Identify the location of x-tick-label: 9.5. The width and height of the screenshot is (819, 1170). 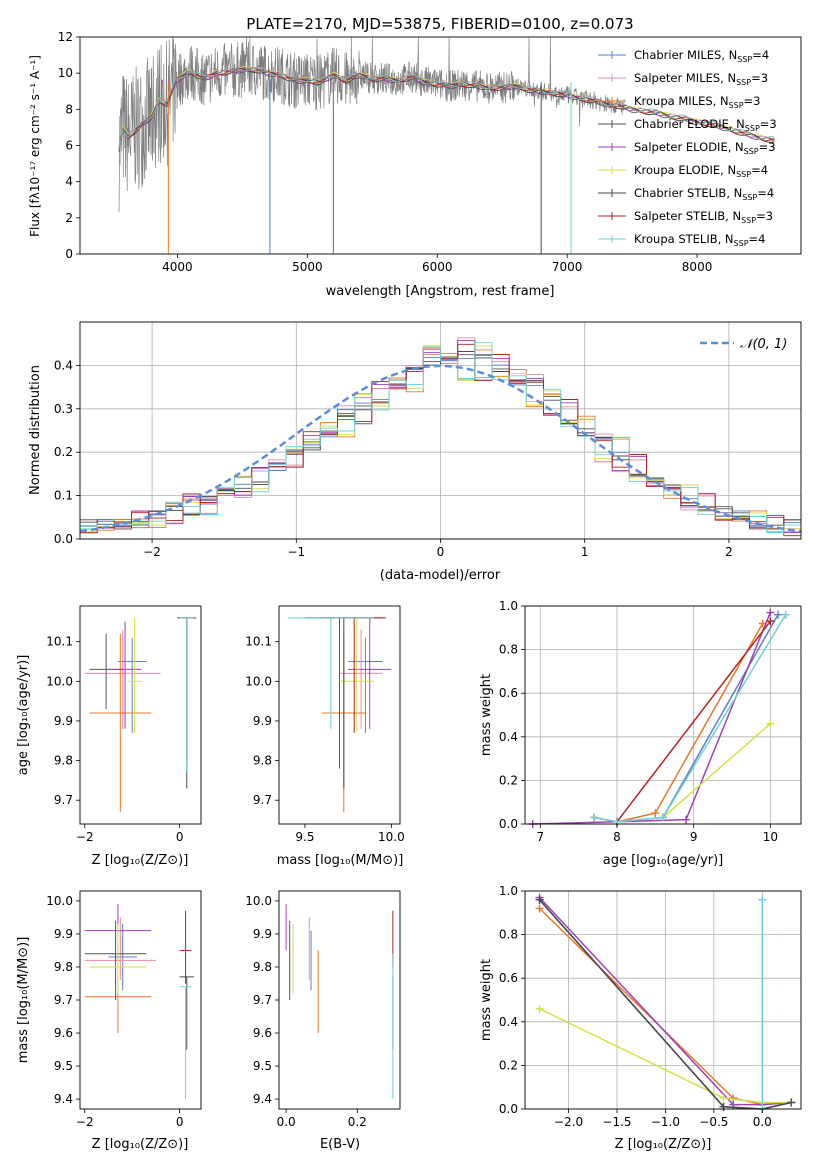
(304, 837).